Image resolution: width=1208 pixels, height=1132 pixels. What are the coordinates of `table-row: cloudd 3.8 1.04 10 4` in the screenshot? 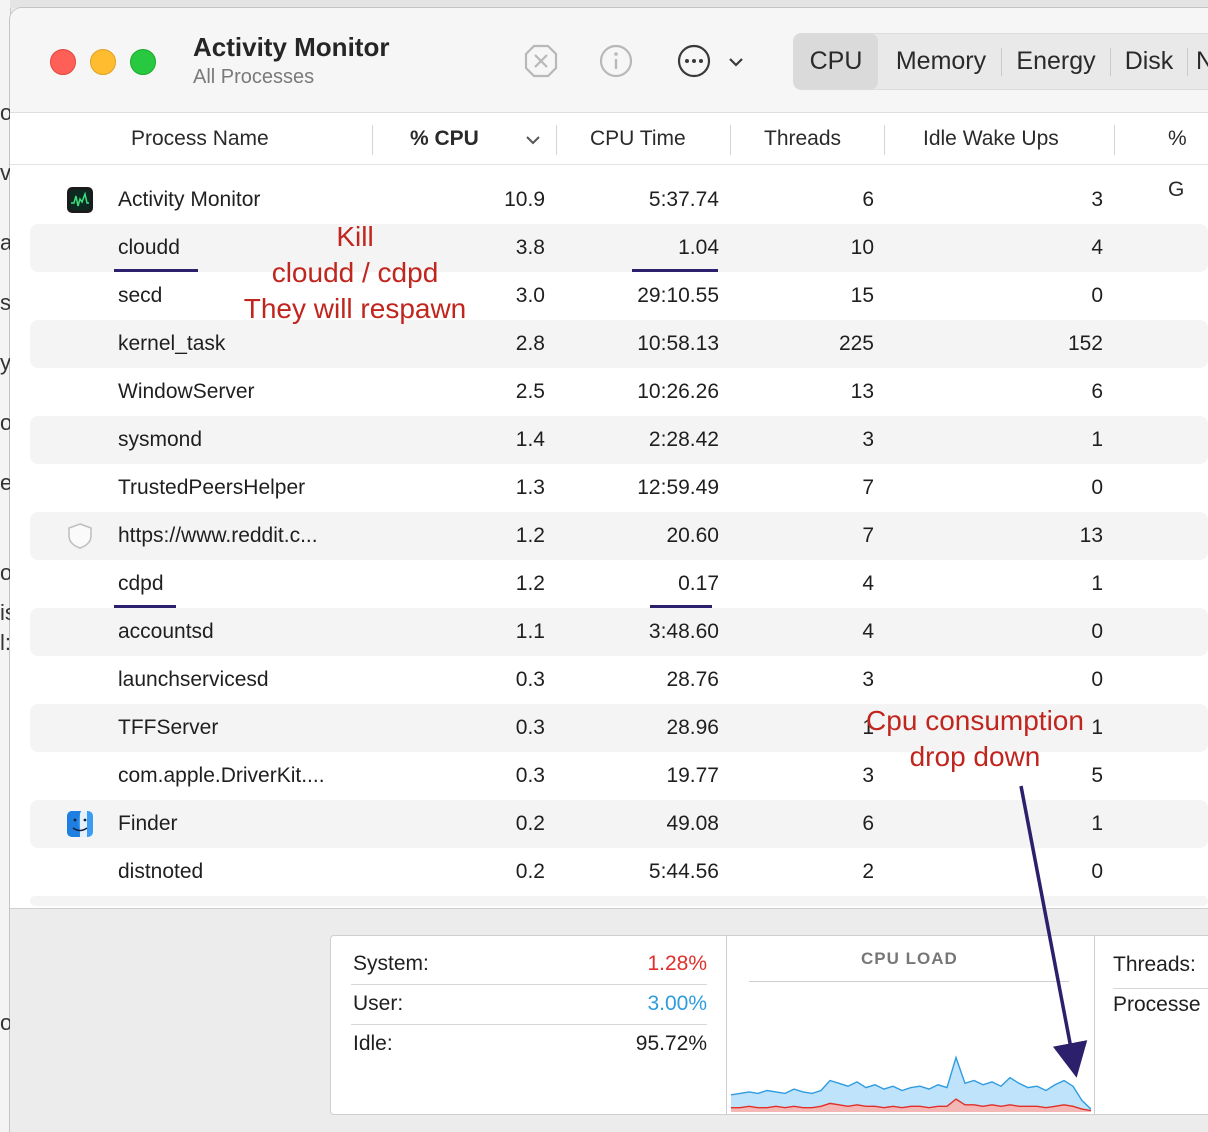 It's located at (619, 248).